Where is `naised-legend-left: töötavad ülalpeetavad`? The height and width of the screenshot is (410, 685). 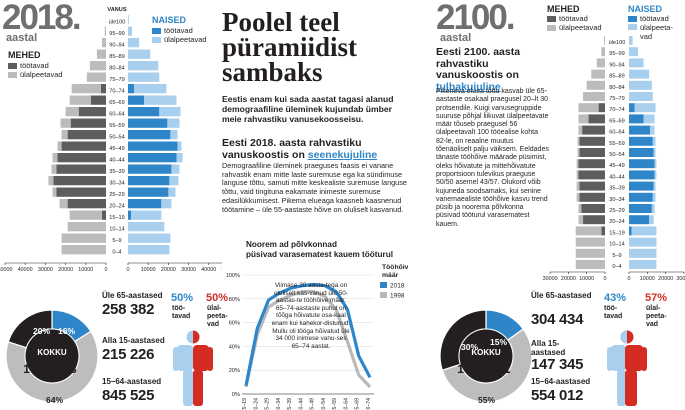 naised-legend-left: töötavad ülalpeetavad is located at coordinates (179, 35).